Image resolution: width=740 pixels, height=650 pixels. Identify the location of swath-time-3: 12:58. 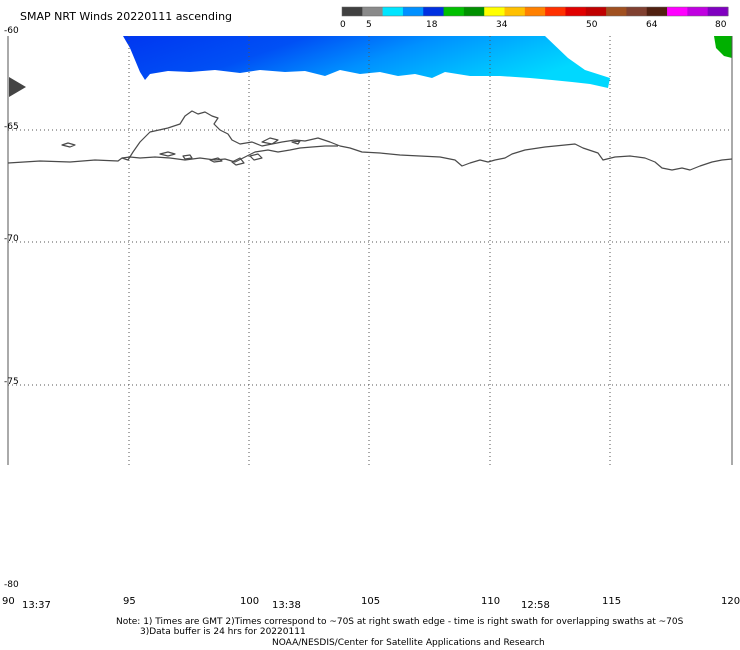
(535, 605).